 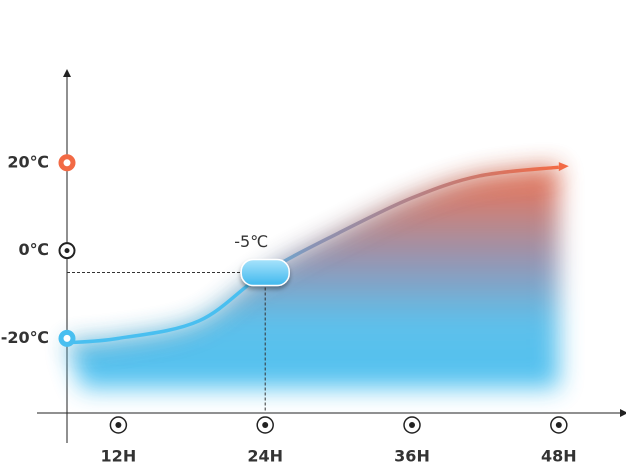 I want to click on line-arrow, so click(x=563, y=167).